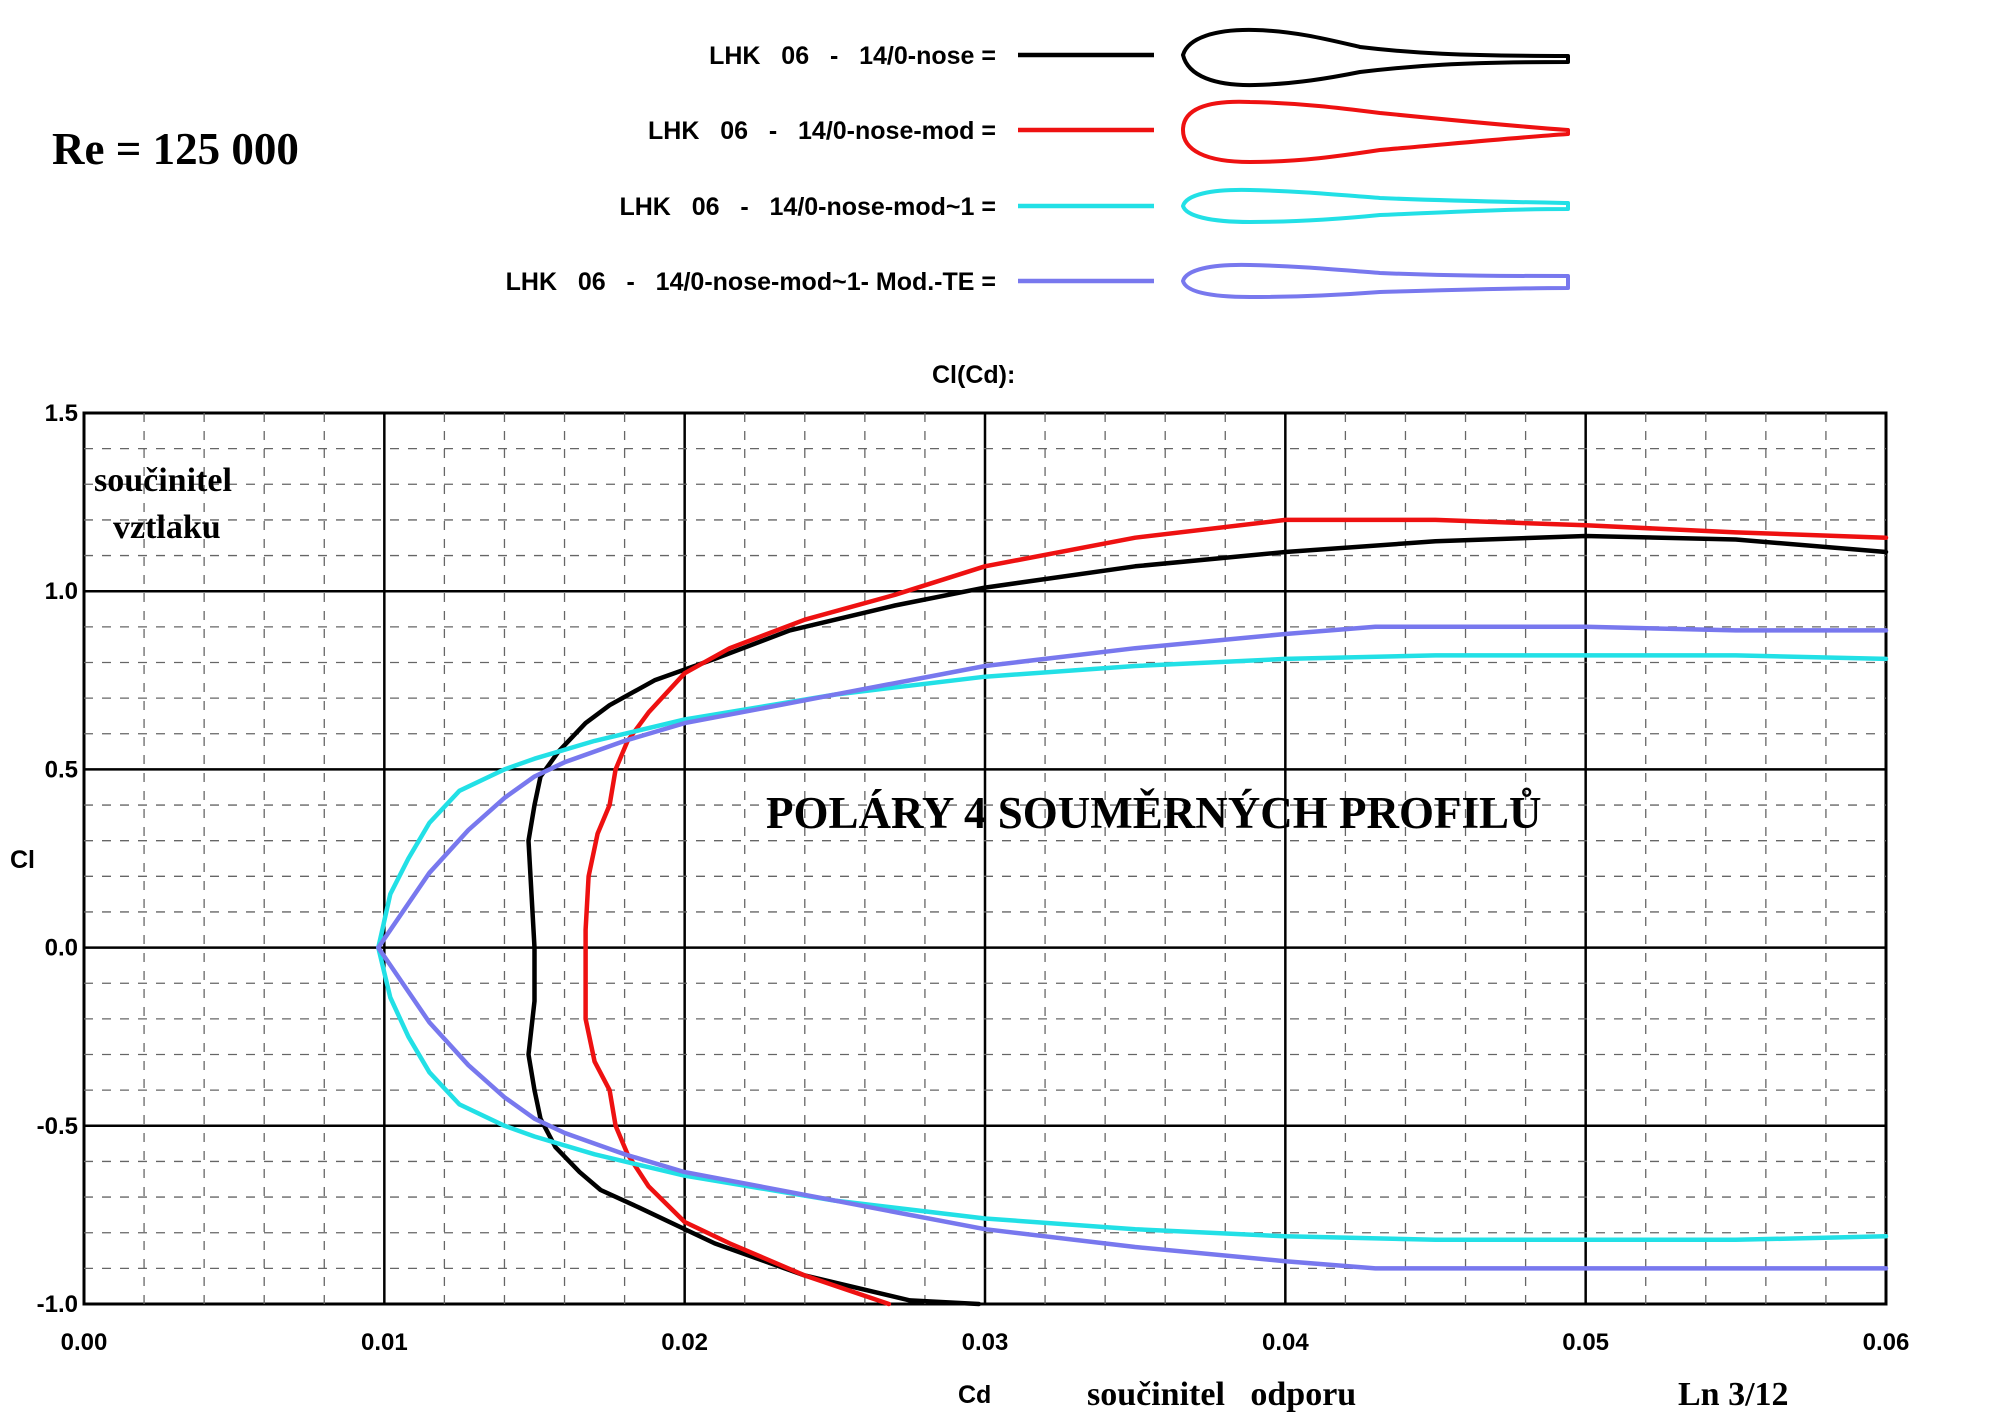 The image size is (2000, 1412). I want to click on y-caption-line-1: součinitel, so click(163, 480).